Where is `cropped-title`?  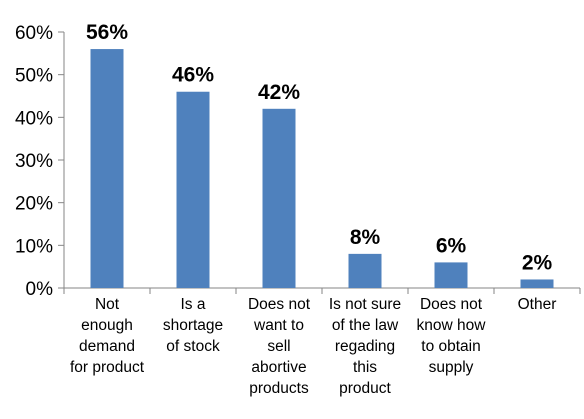 cropped-title is located at coordinates (292, 1).